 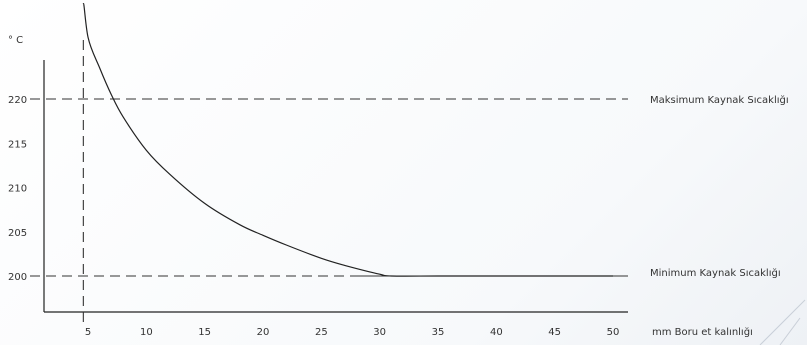 I want to click on y-tick-label: 220, so click(x=17, y=100).